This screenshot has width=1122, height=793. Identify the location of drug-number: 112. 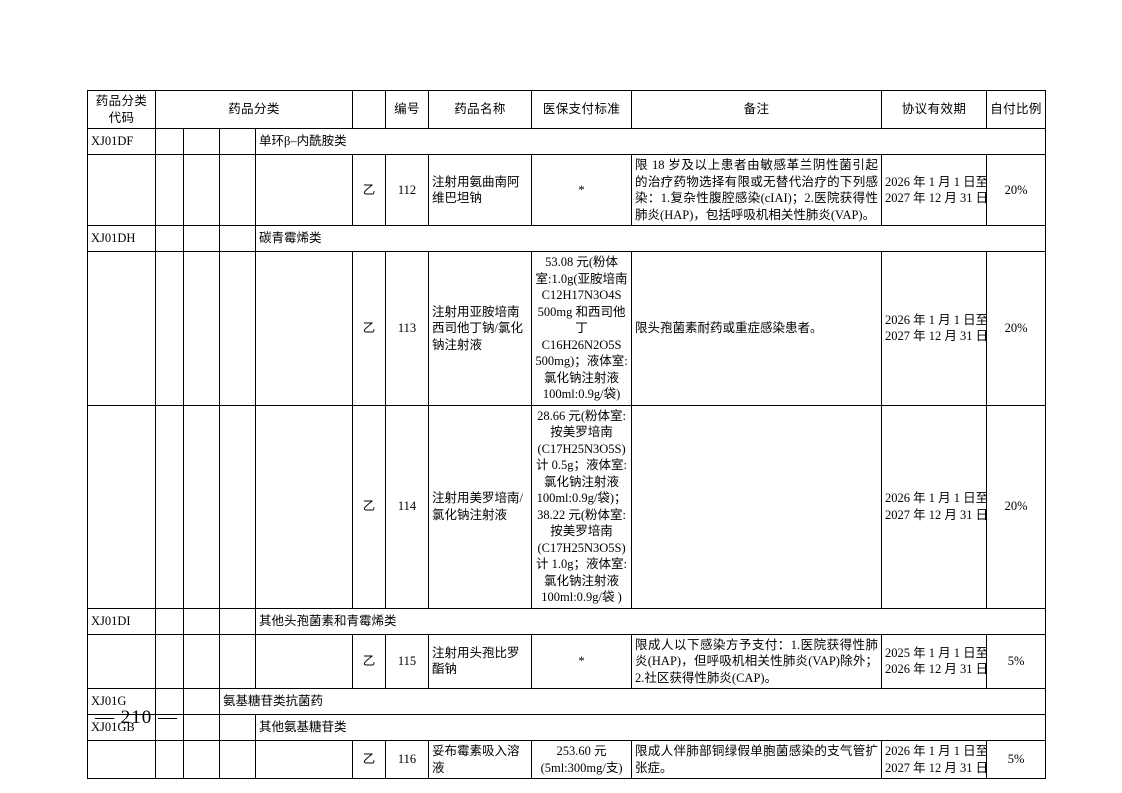
(407, 190).